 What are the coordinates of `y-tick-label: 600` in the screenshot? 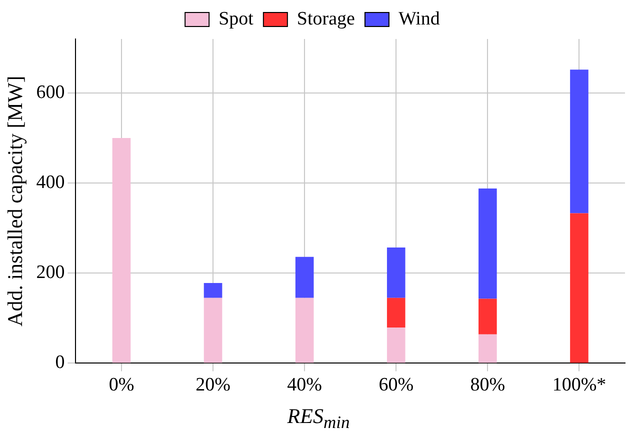 It's located at (50, 93).